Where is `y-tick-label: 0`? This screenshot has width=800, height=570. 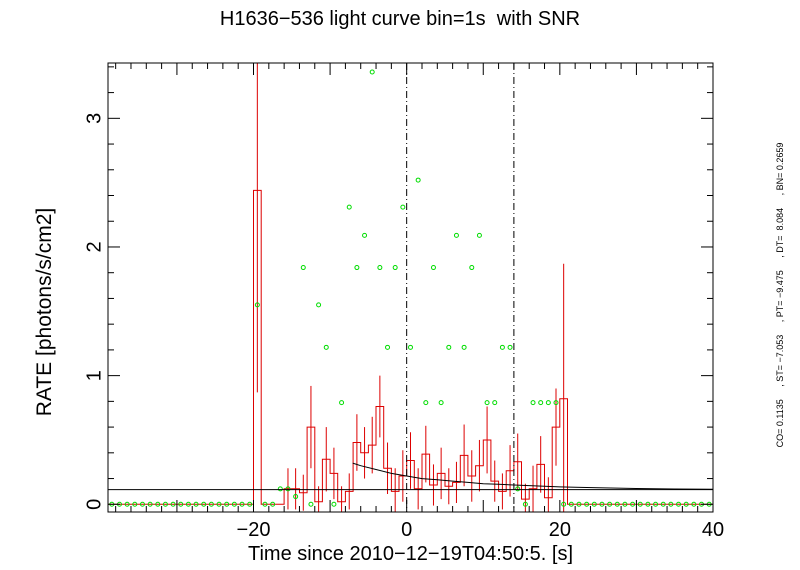
y-tick-label: 0 is located at coordinates (94, 504).